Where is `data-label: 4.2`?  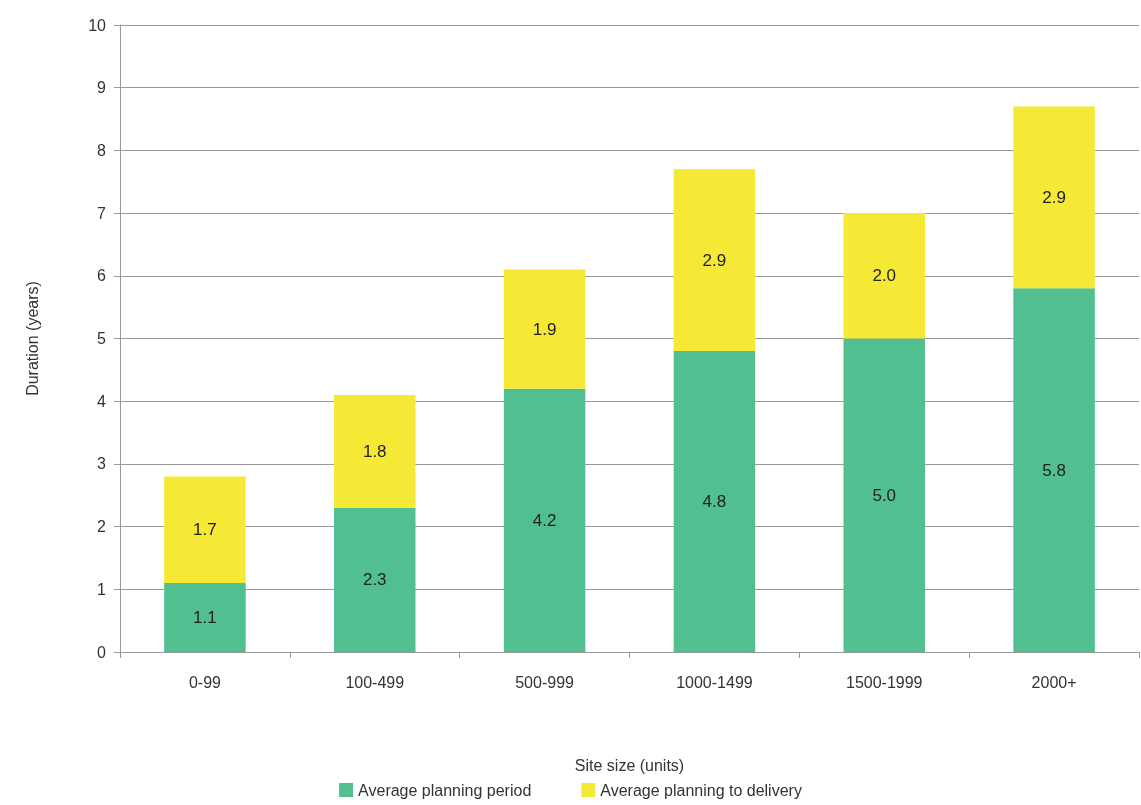 data-label: 4.2 is located at coordinates (544, 520).